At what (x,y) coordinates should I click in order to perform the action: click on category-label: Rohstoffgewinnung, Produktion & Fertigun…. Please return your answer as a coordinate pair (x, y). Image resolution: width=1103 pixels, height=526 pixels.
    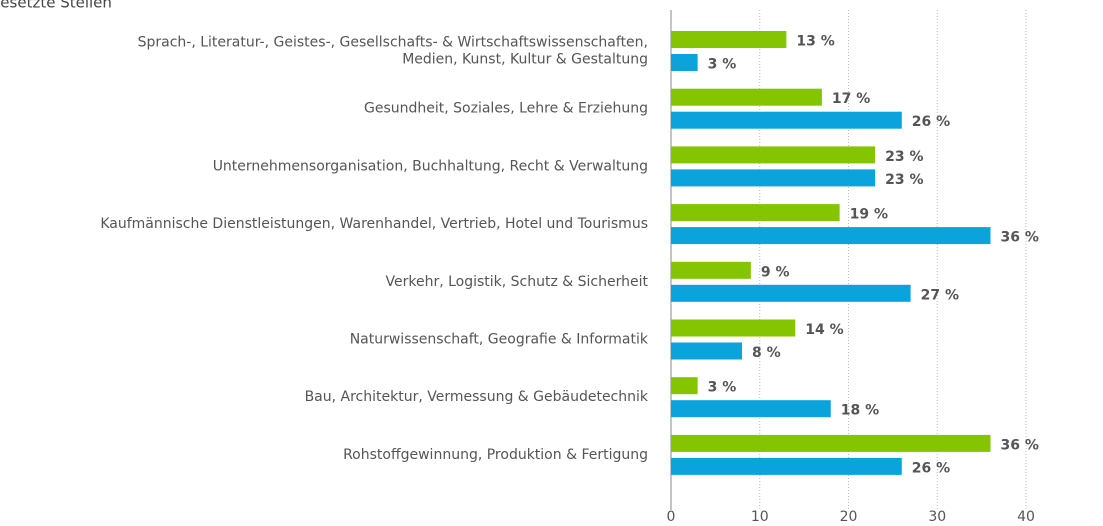
    Looking at the image, I should click on (495, 455).